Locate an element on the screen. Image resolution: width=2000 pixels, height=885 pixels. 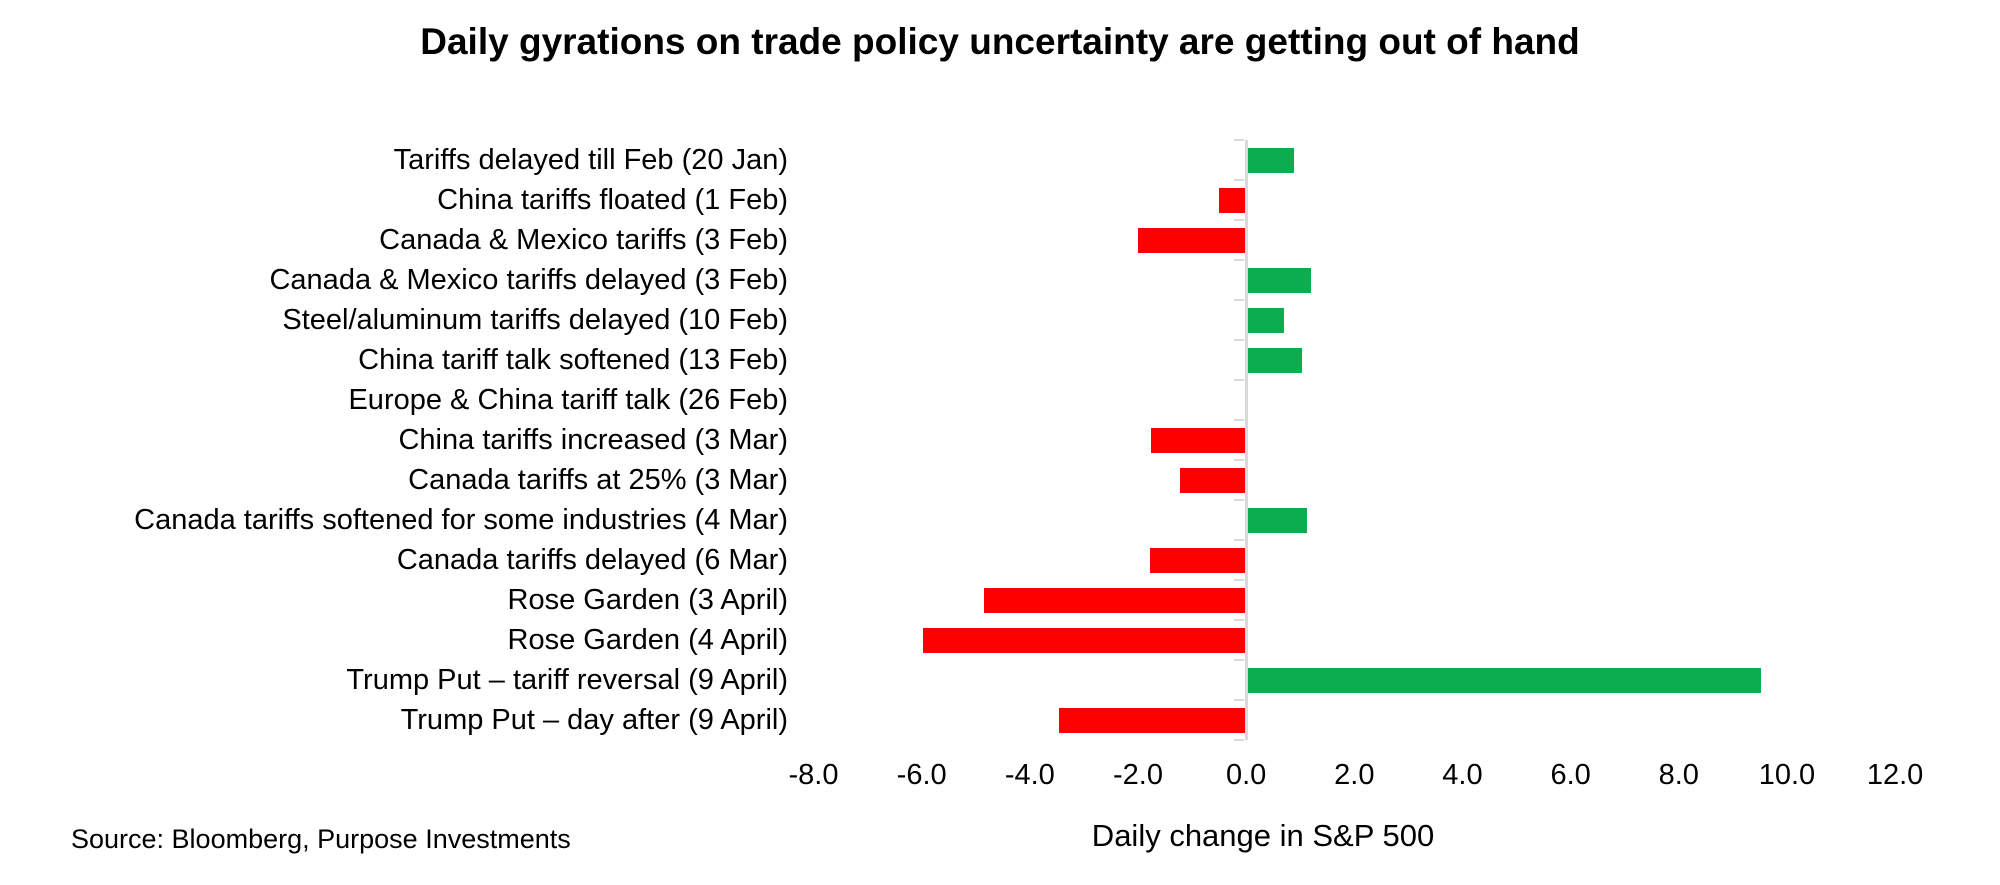
x-axis-ticks: -8.0 -6.0 -4.0 -2.0 0.0 2.0 4.0 6.0 8.0 10.0 12.0 is located at coordinates (1374, 775).